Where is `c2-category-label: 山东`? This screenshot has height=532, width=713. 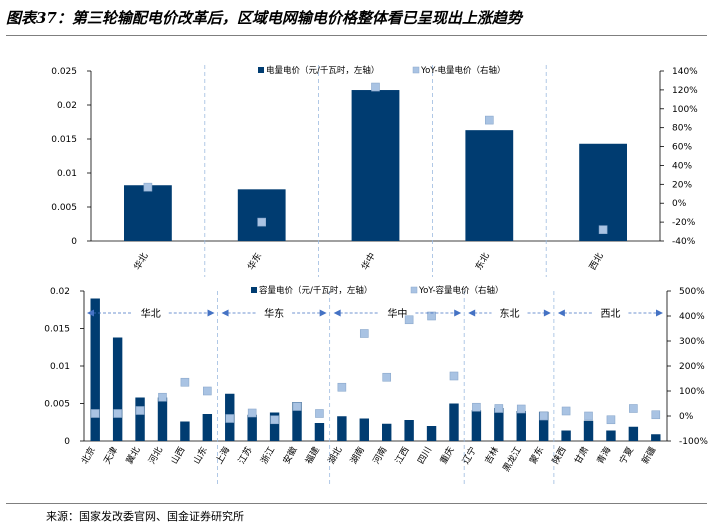
c2-category-label: 山东 is located at coordinates (200, 456).